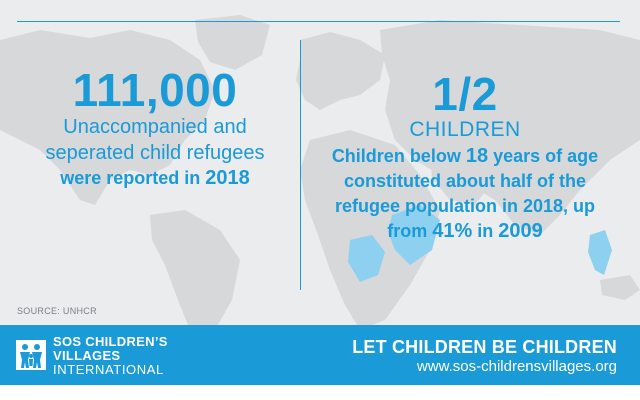 The height and width of the screenshot is (400, 640). I want to click on right-line-4-a: from, so click(407, 231).